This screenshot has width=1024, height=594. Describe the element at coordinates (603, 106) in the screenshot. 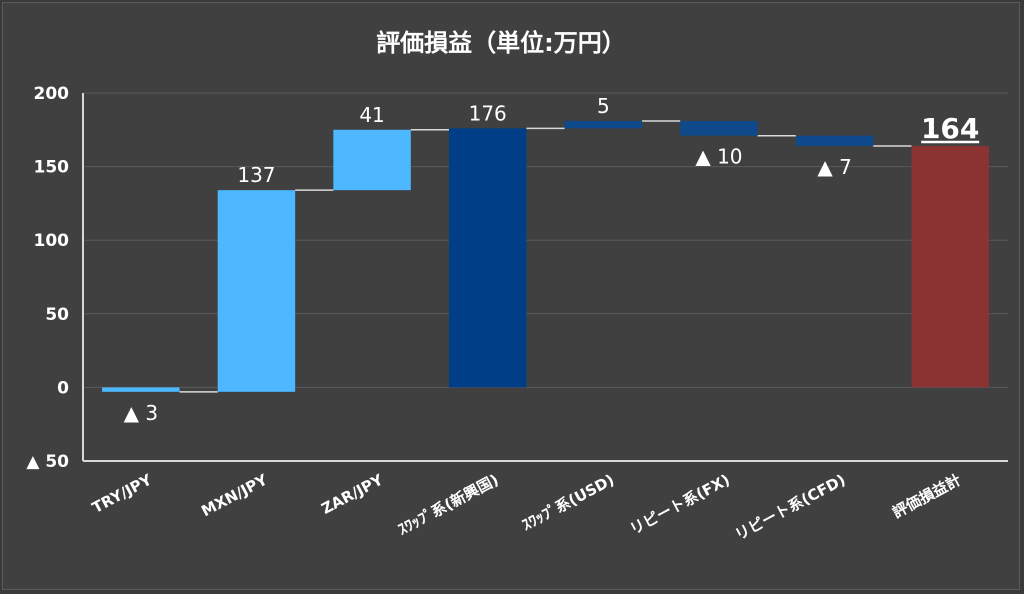

I see `data-label-4: 5` at that location.